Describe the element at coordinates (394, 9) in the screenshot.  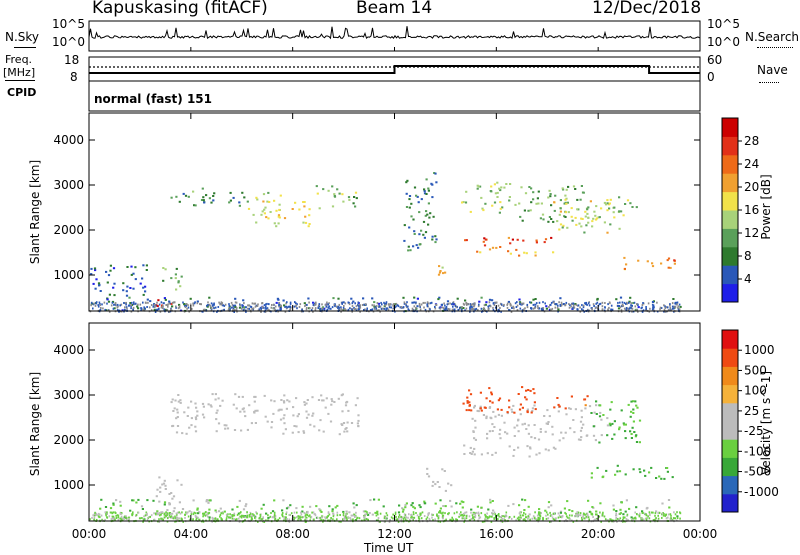
I see `beam-label: Beam 14` at that location.